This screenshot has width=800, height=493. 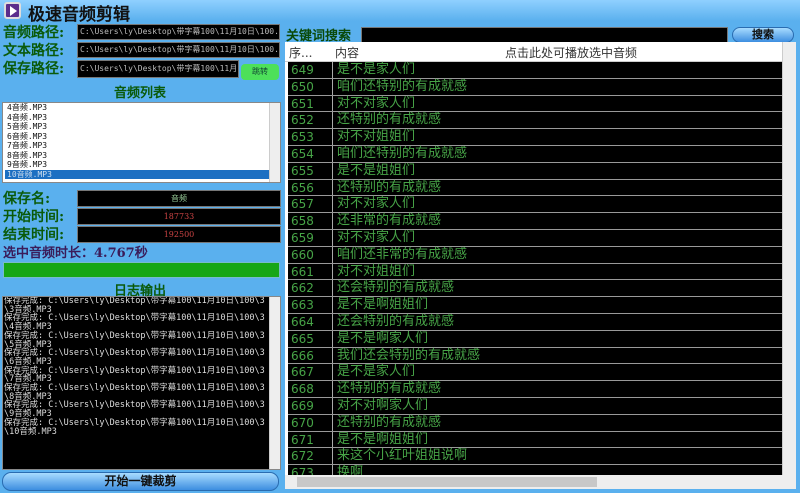 I want to click on table-row: 672 来这个小红叶姐姐说啊, so click(x=535, y=457).